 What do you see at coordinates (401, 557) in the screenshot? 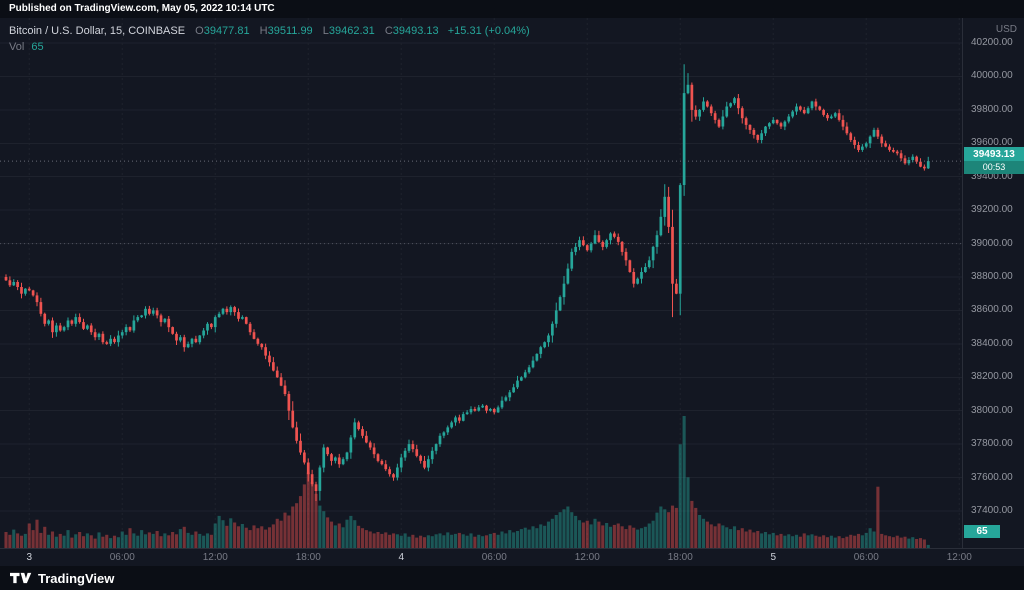
I see `time-axis-label: 4` at bounding box center [401, 557].